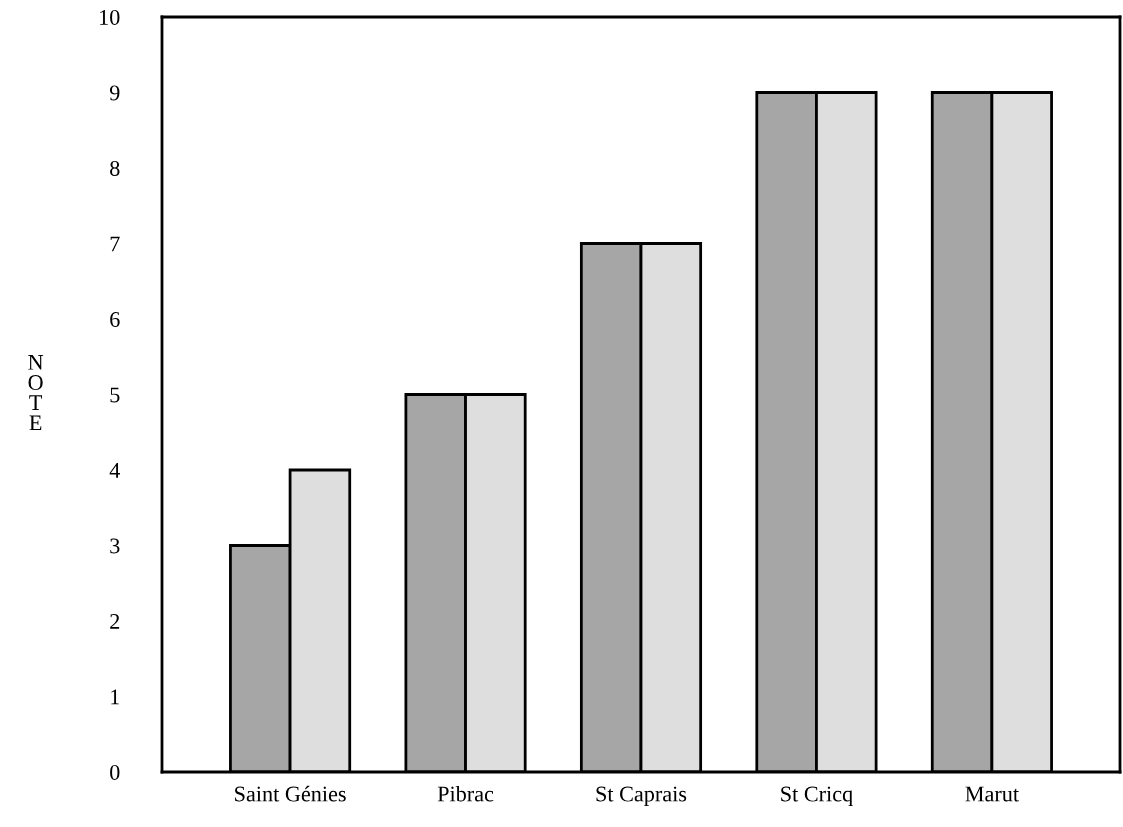 This screenshot has height=827, width=1123. What do you see at coordinates (115, 546) in the screenshot?
I see `y-tick-label: 3` at bounding box center [115, 546].